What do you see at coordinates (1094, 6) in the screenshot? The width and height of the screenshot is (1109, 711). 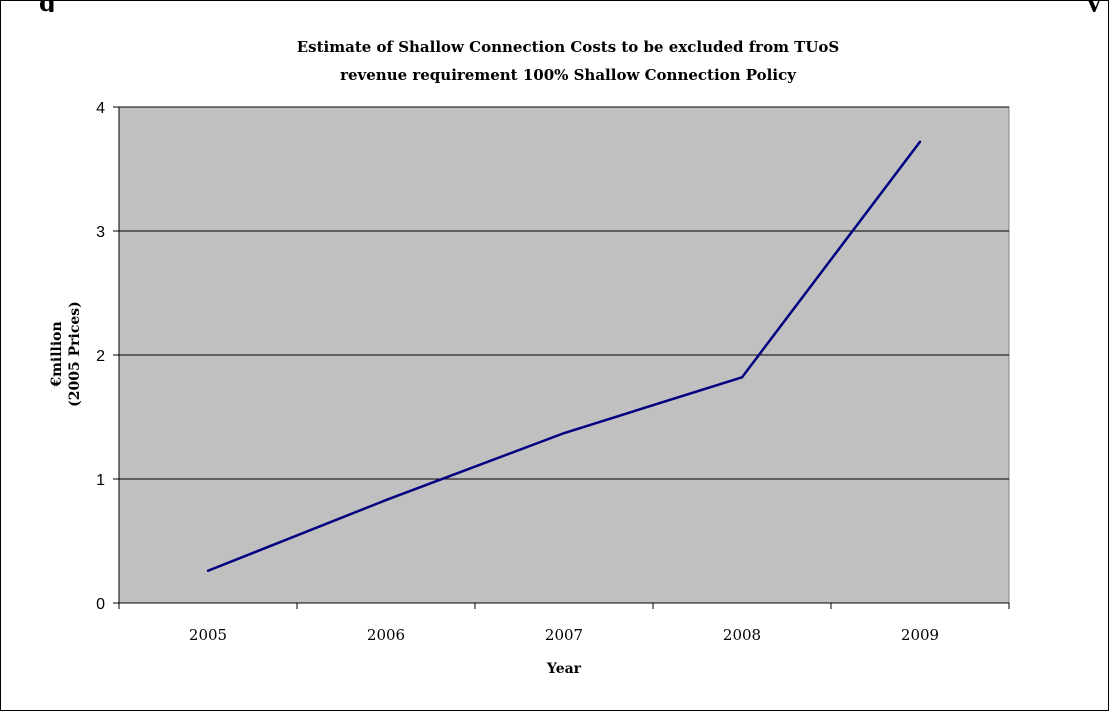 I see `heading-fragment-tail: y` at bounding box center [1094, 6].